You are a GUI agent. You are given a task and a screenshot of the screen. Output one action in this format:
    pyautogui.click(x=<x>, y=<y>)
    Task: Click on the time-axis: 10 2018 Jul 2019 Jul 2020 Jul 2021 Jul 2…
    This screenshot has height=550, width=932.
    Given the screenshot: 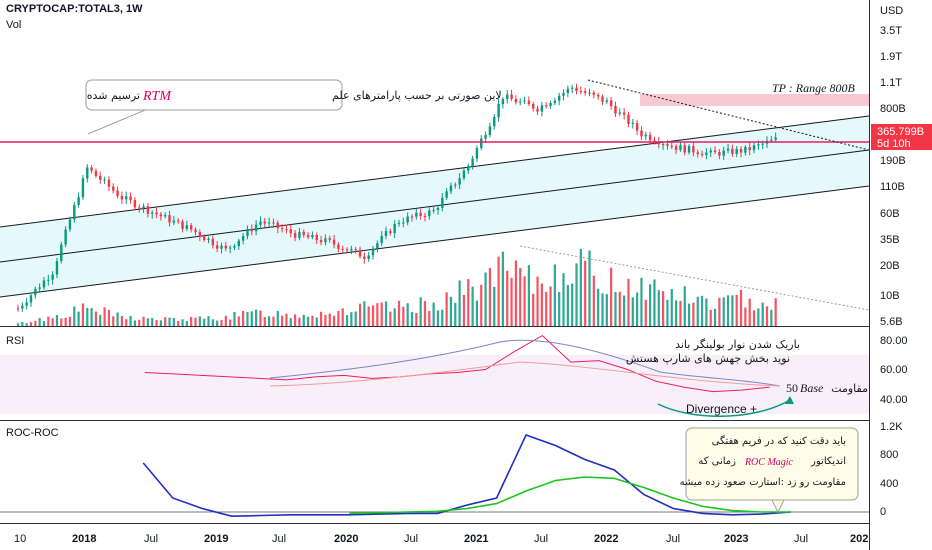 What is the action you would take?
    pyautogui.click(x=441, y=539)
    